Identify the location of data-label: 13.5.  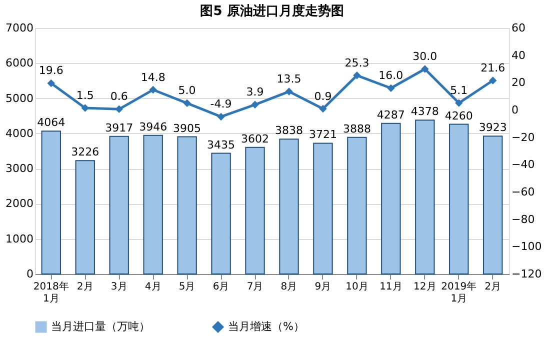
(289, 79).